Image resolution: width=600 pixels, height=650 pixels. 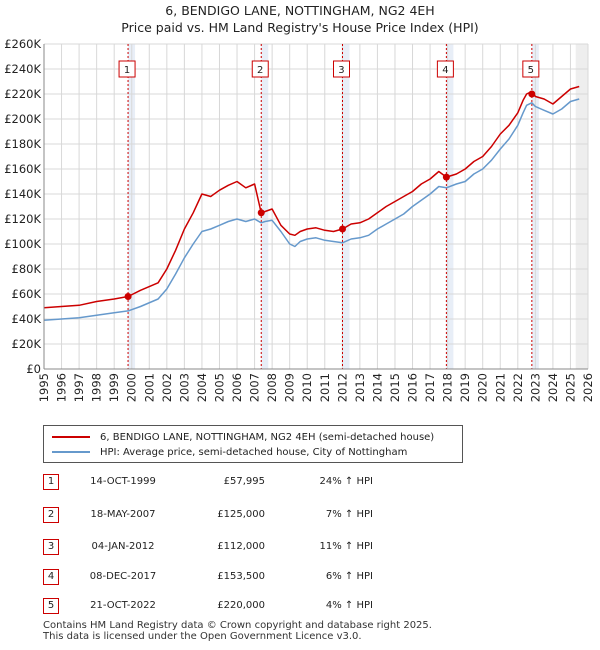 What do you see at coordinates (27, 344) in the screenshot?
I see `y-tick-label: £20K` at bounding box center [27, 344].